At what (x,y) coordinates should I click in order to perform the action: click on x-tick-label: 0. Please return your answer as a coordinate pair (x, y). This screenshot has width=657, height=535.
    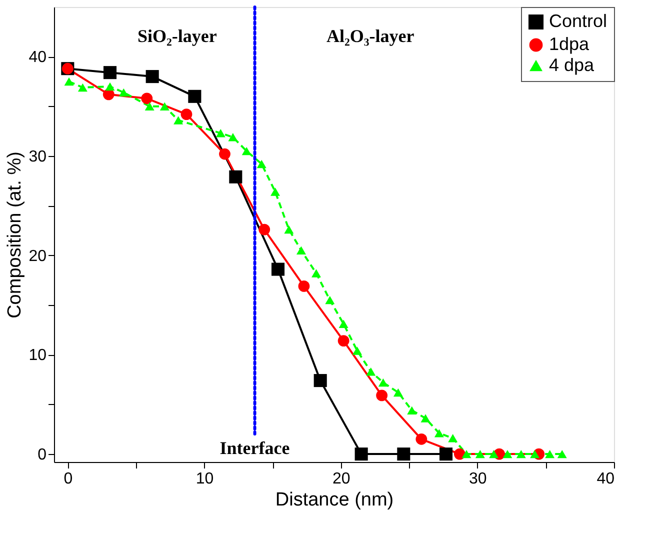
    Looking at the image, I should click on (68, 479).